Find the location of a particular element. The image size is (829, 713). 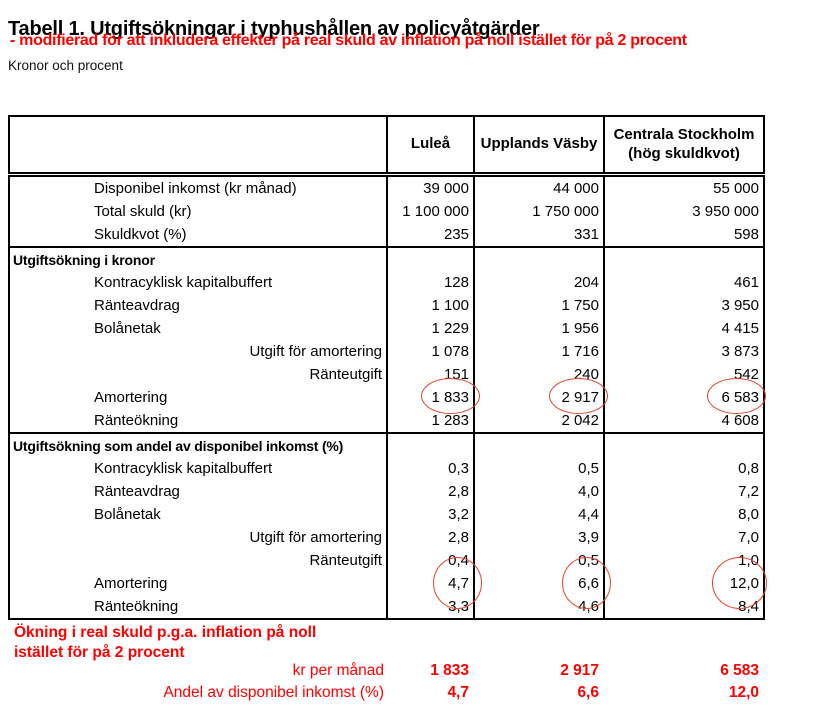

row-label: Utgift för amortering is located at coordinates (198, 537).